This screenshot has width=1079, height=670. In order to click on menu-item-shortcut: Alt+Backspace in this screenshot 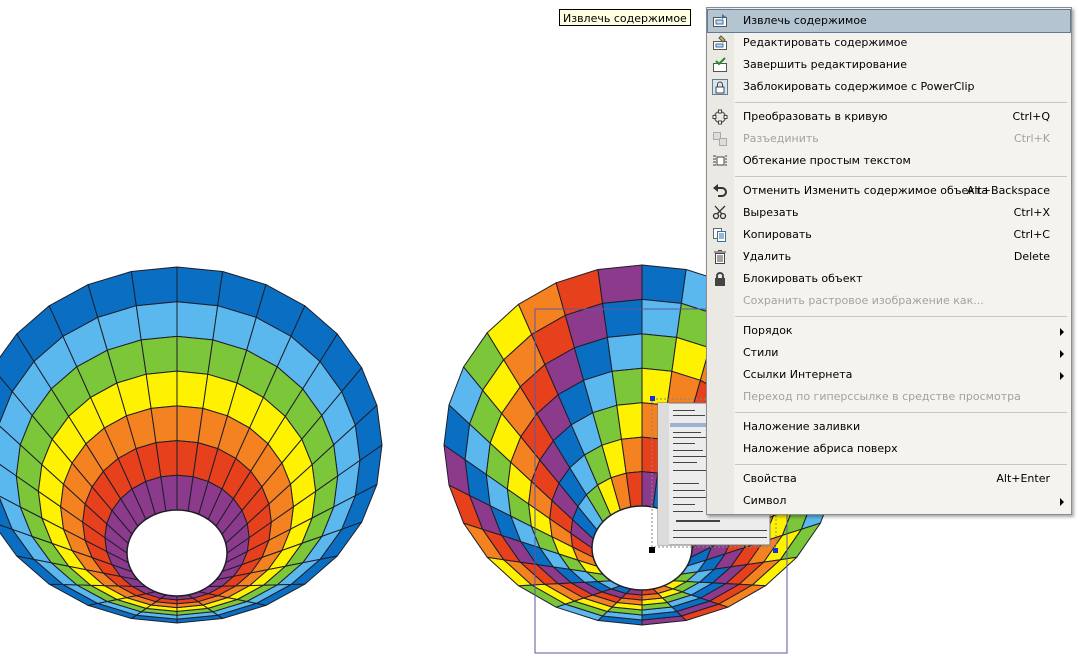, I will do `click(1008, 190)`.